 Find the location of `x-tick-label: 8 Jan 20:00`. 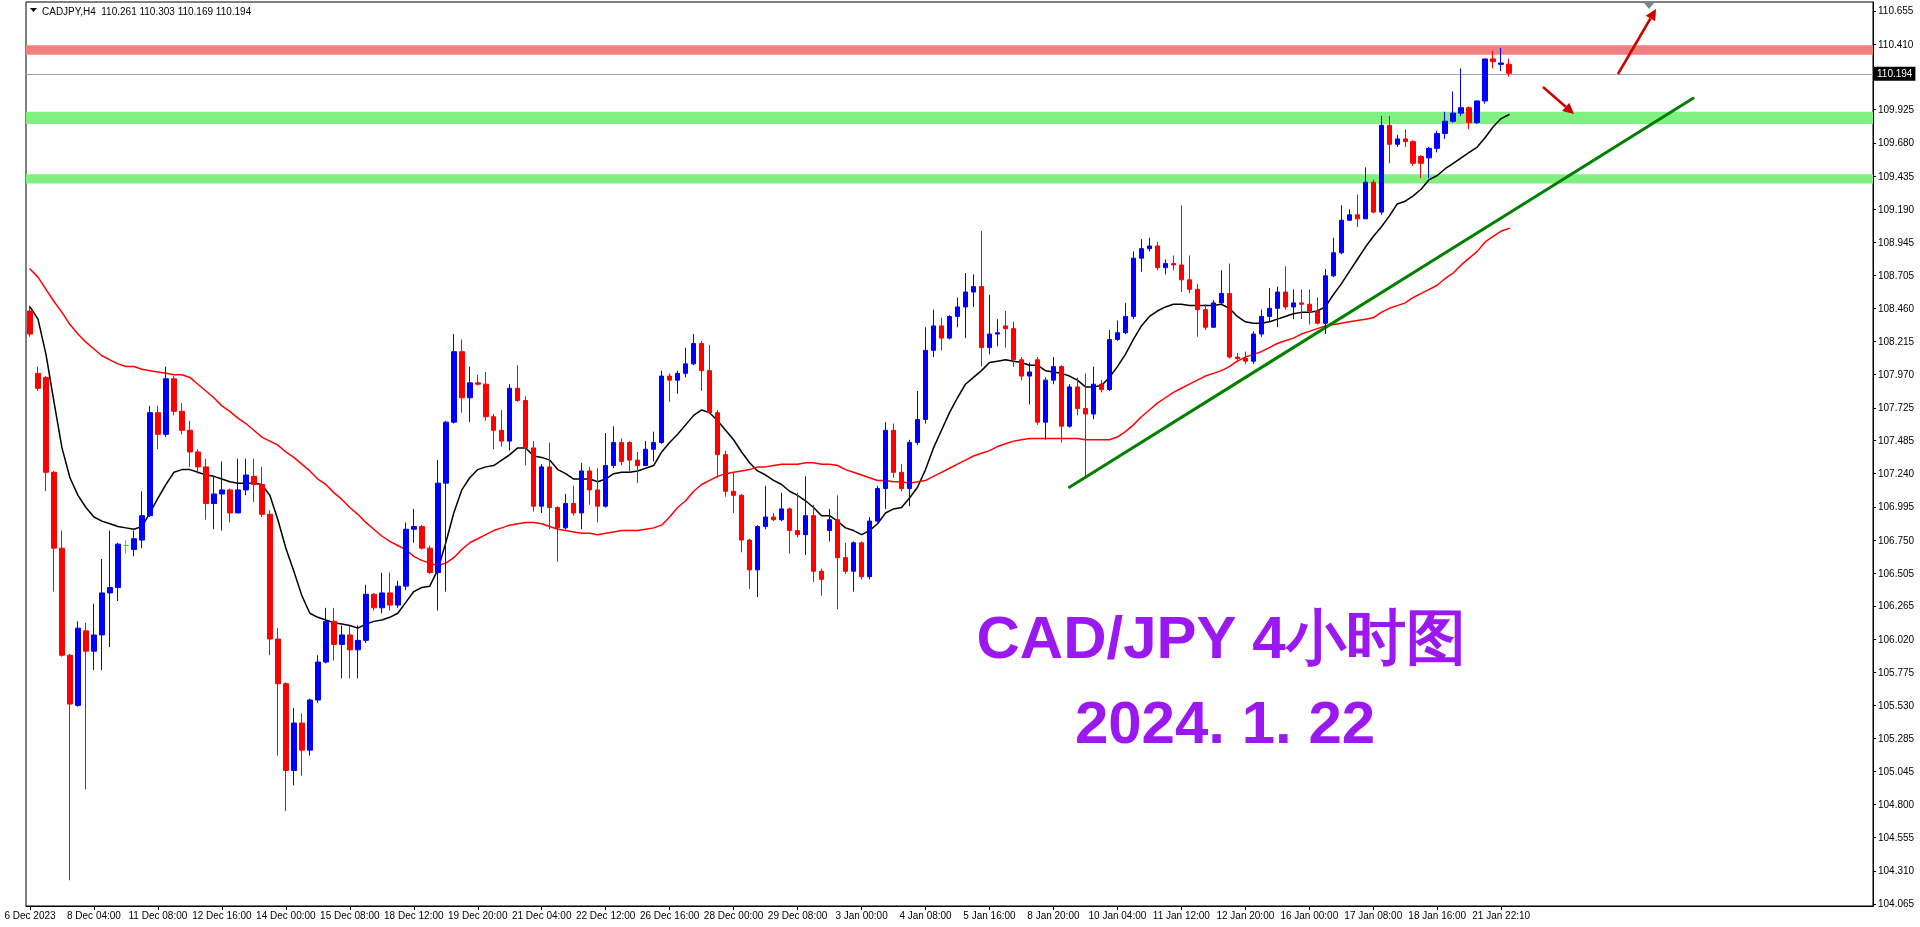

x-tick-label: 8 Jan 20:00 is located at coordinates (1054, 915).